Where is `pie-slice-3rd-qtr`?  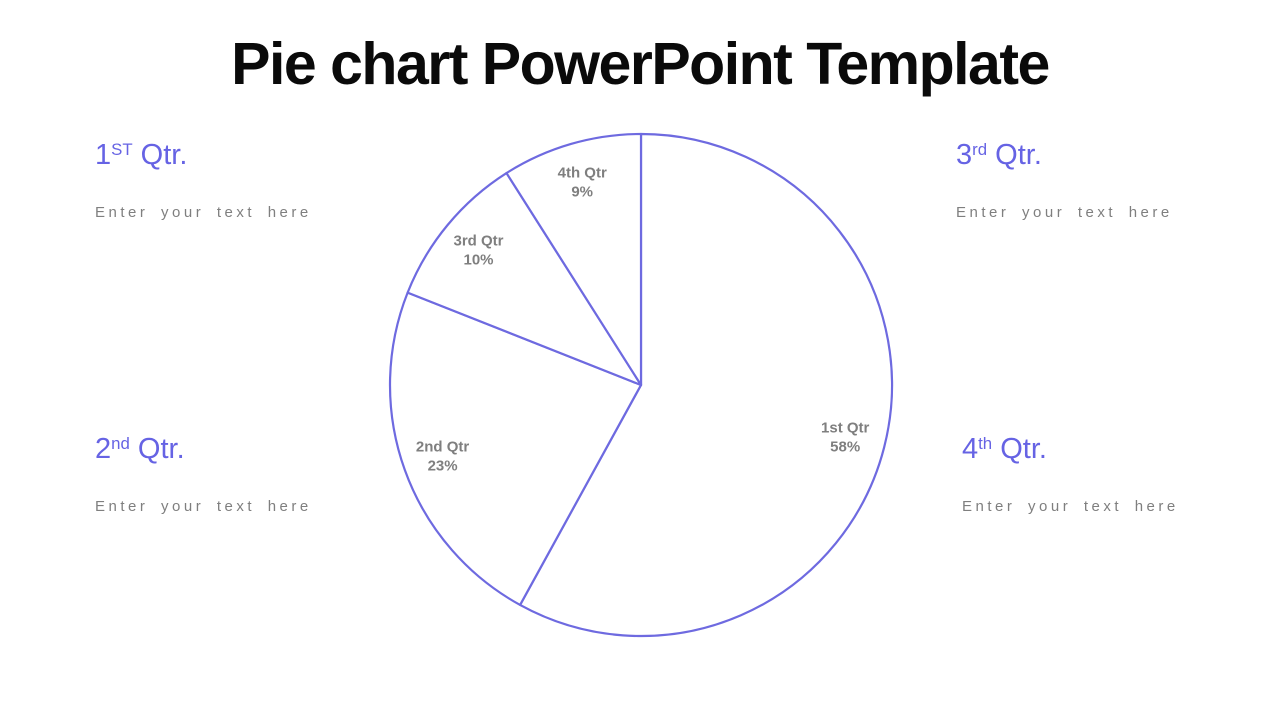 pie-slice-3rd-qtr is located at coordinates (524, 279).